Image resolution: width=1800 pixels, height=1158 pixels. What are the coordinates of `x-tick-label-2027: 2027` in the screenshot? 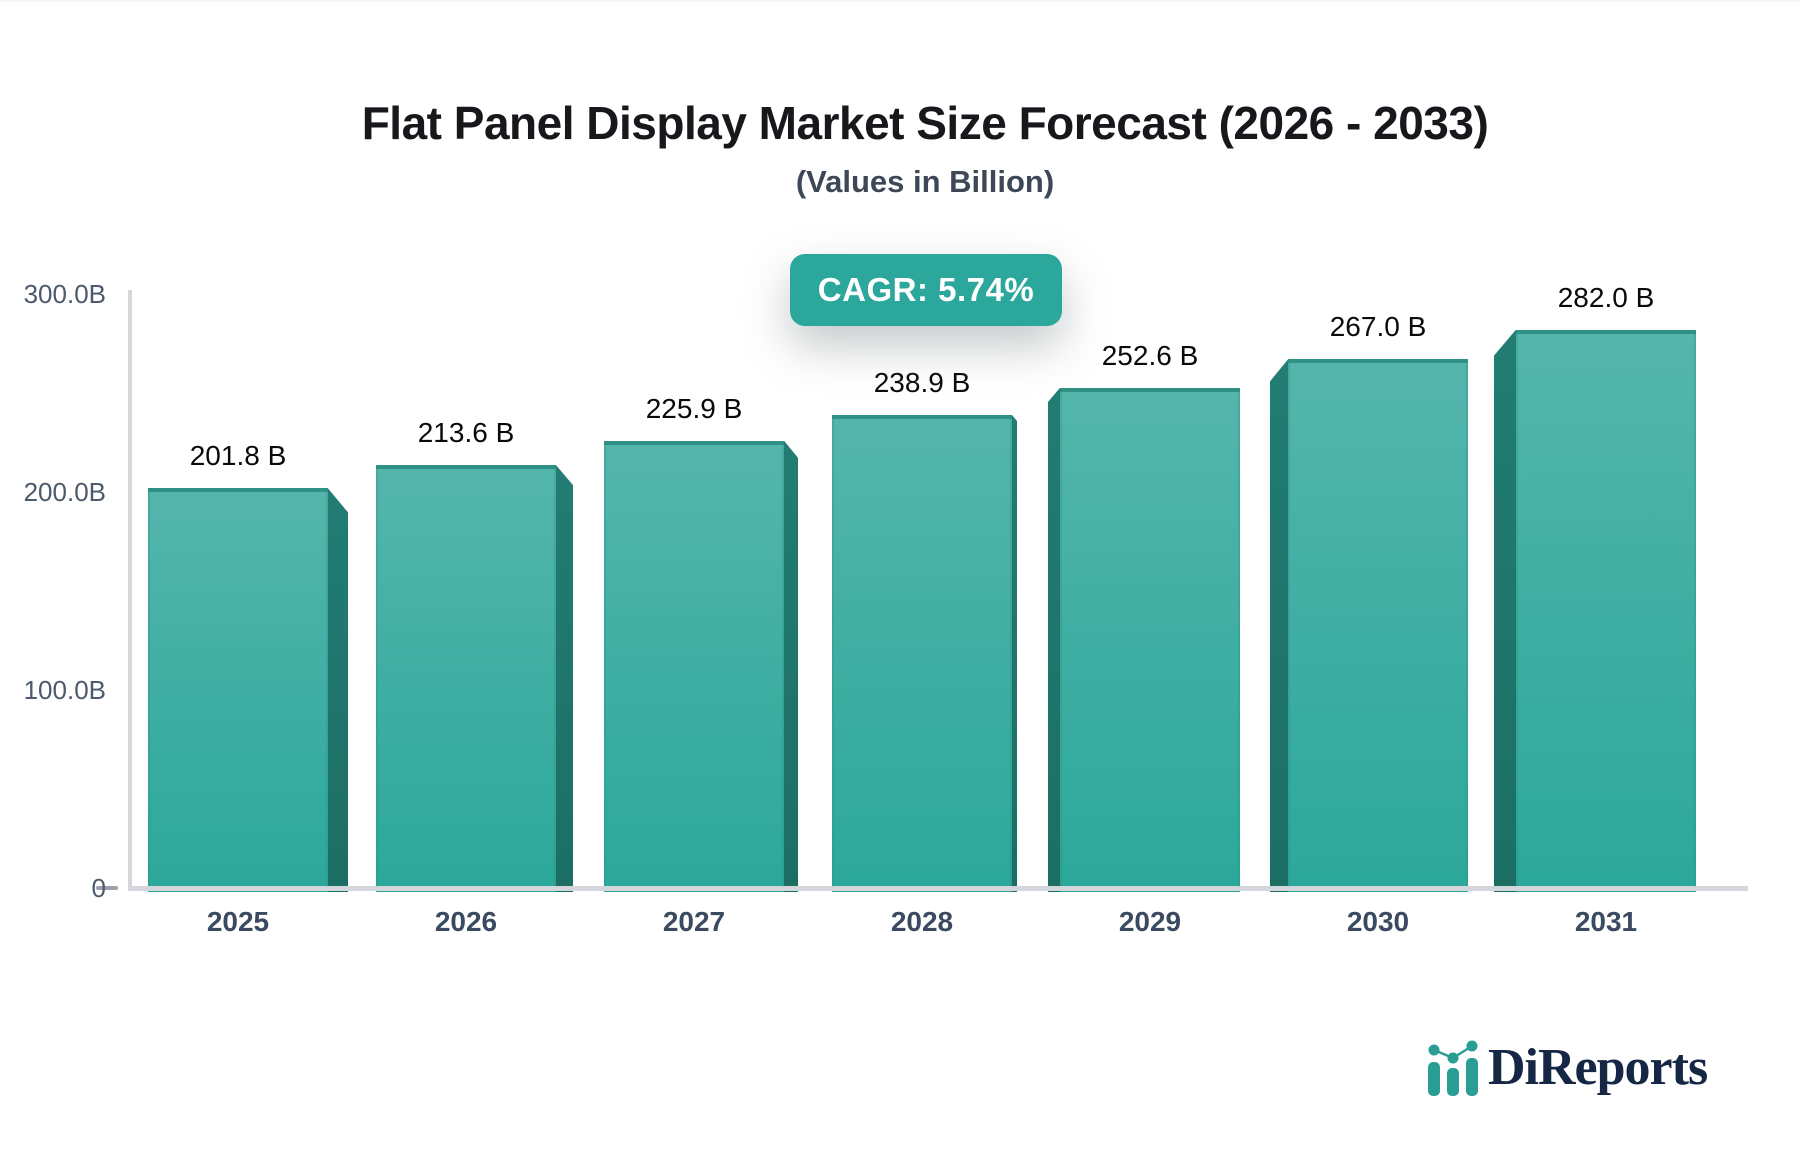 It's located at (694, 921).